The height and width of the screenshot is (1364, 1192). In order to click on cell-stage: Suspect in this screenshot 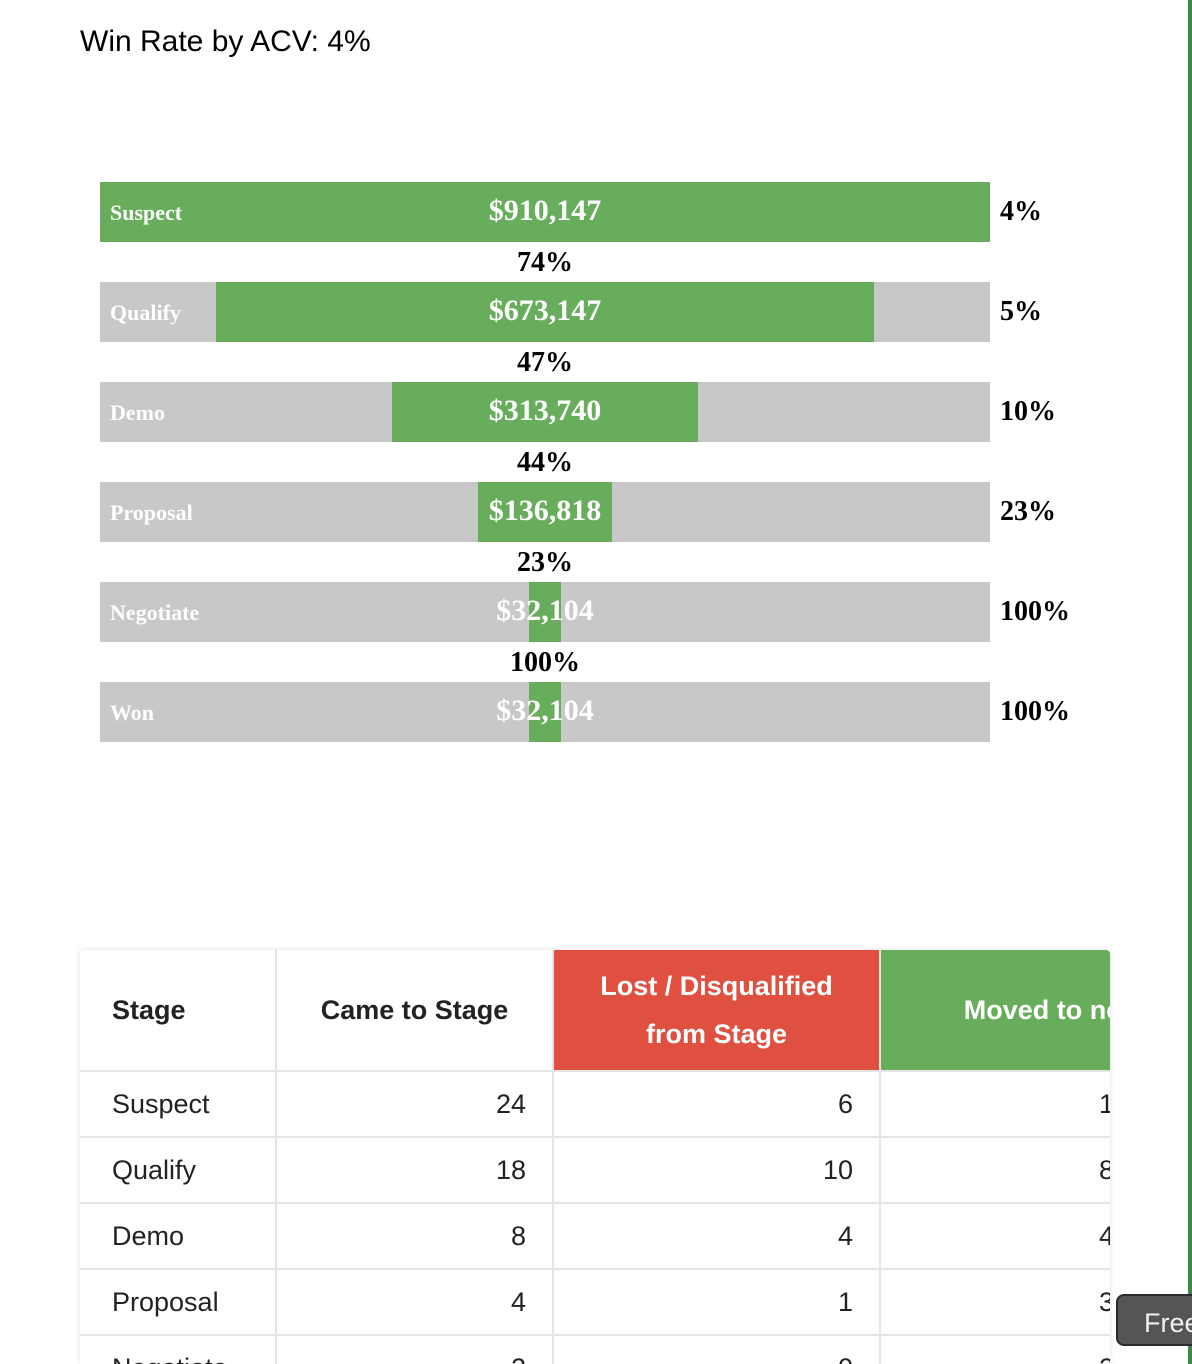, I will do `click(178, 1104)`.